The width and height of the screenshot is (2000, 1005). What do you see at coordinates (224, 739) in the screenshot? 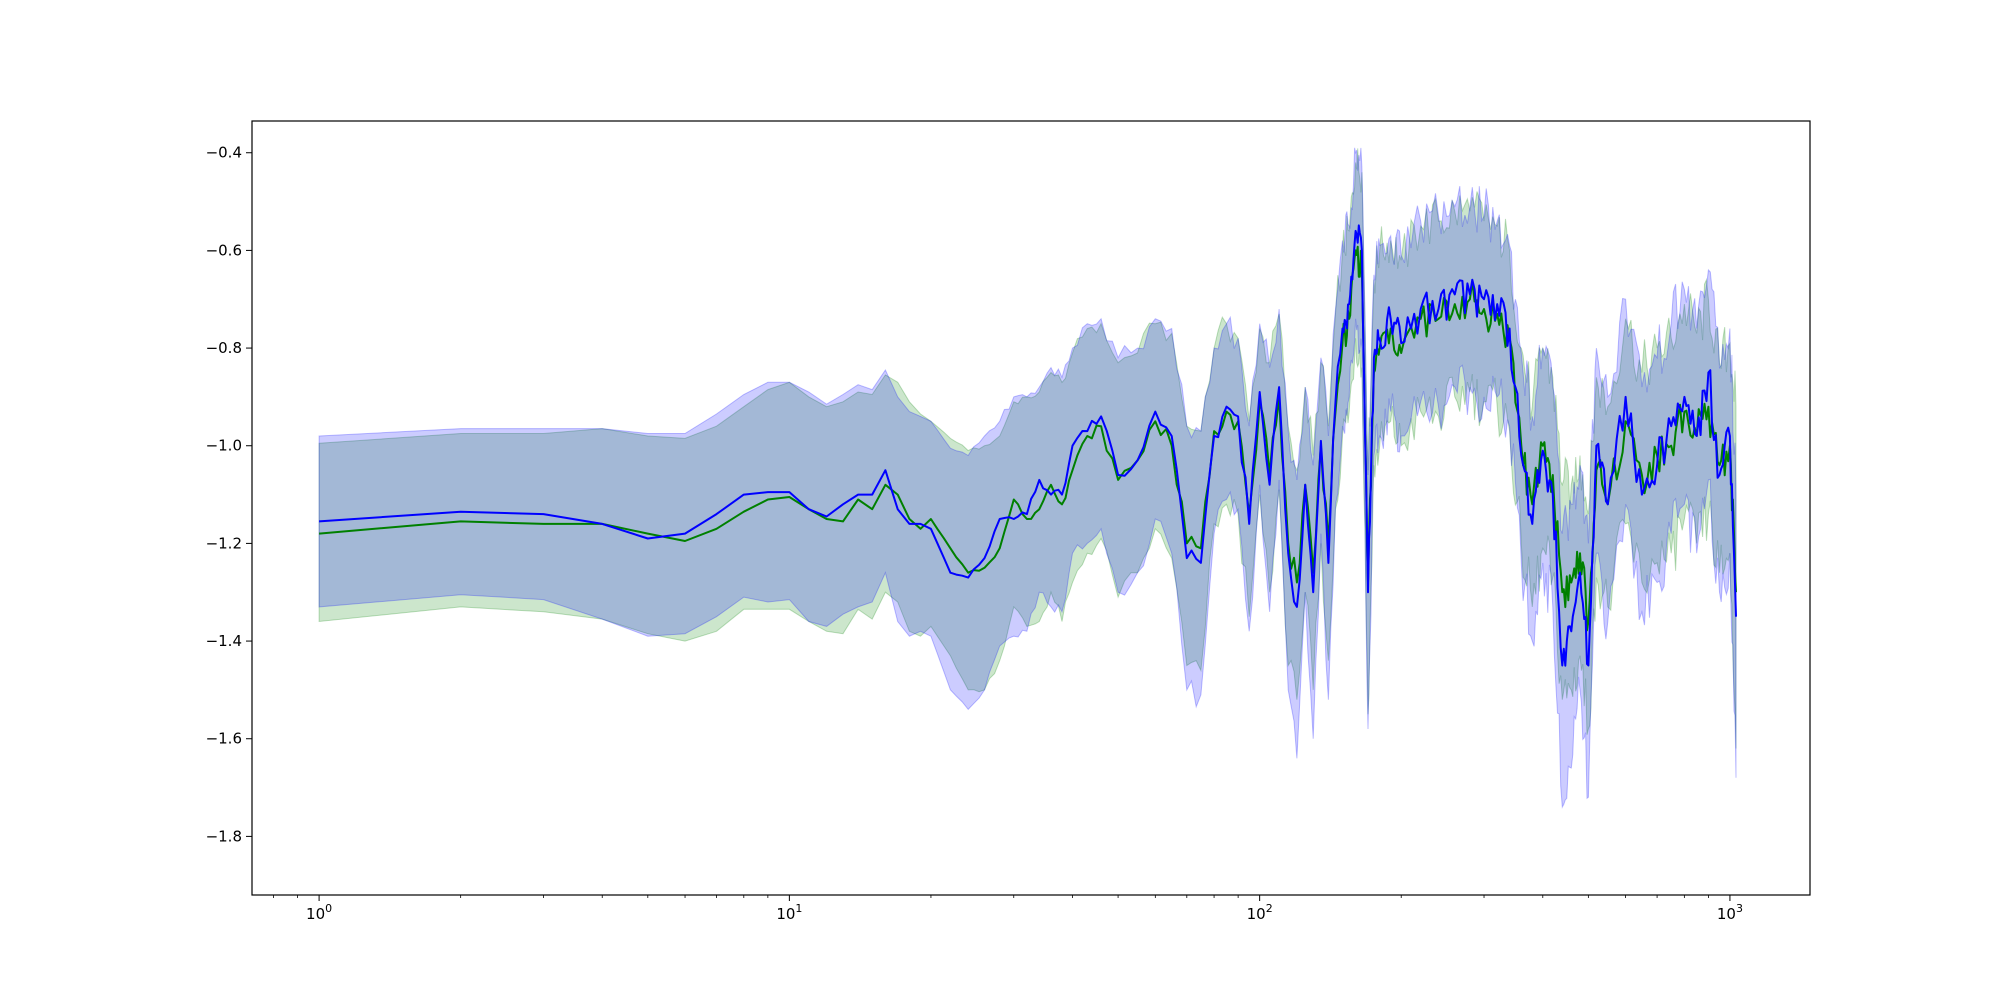
I see `y-tick-label: −1.6` at bounding box center [224, 739].